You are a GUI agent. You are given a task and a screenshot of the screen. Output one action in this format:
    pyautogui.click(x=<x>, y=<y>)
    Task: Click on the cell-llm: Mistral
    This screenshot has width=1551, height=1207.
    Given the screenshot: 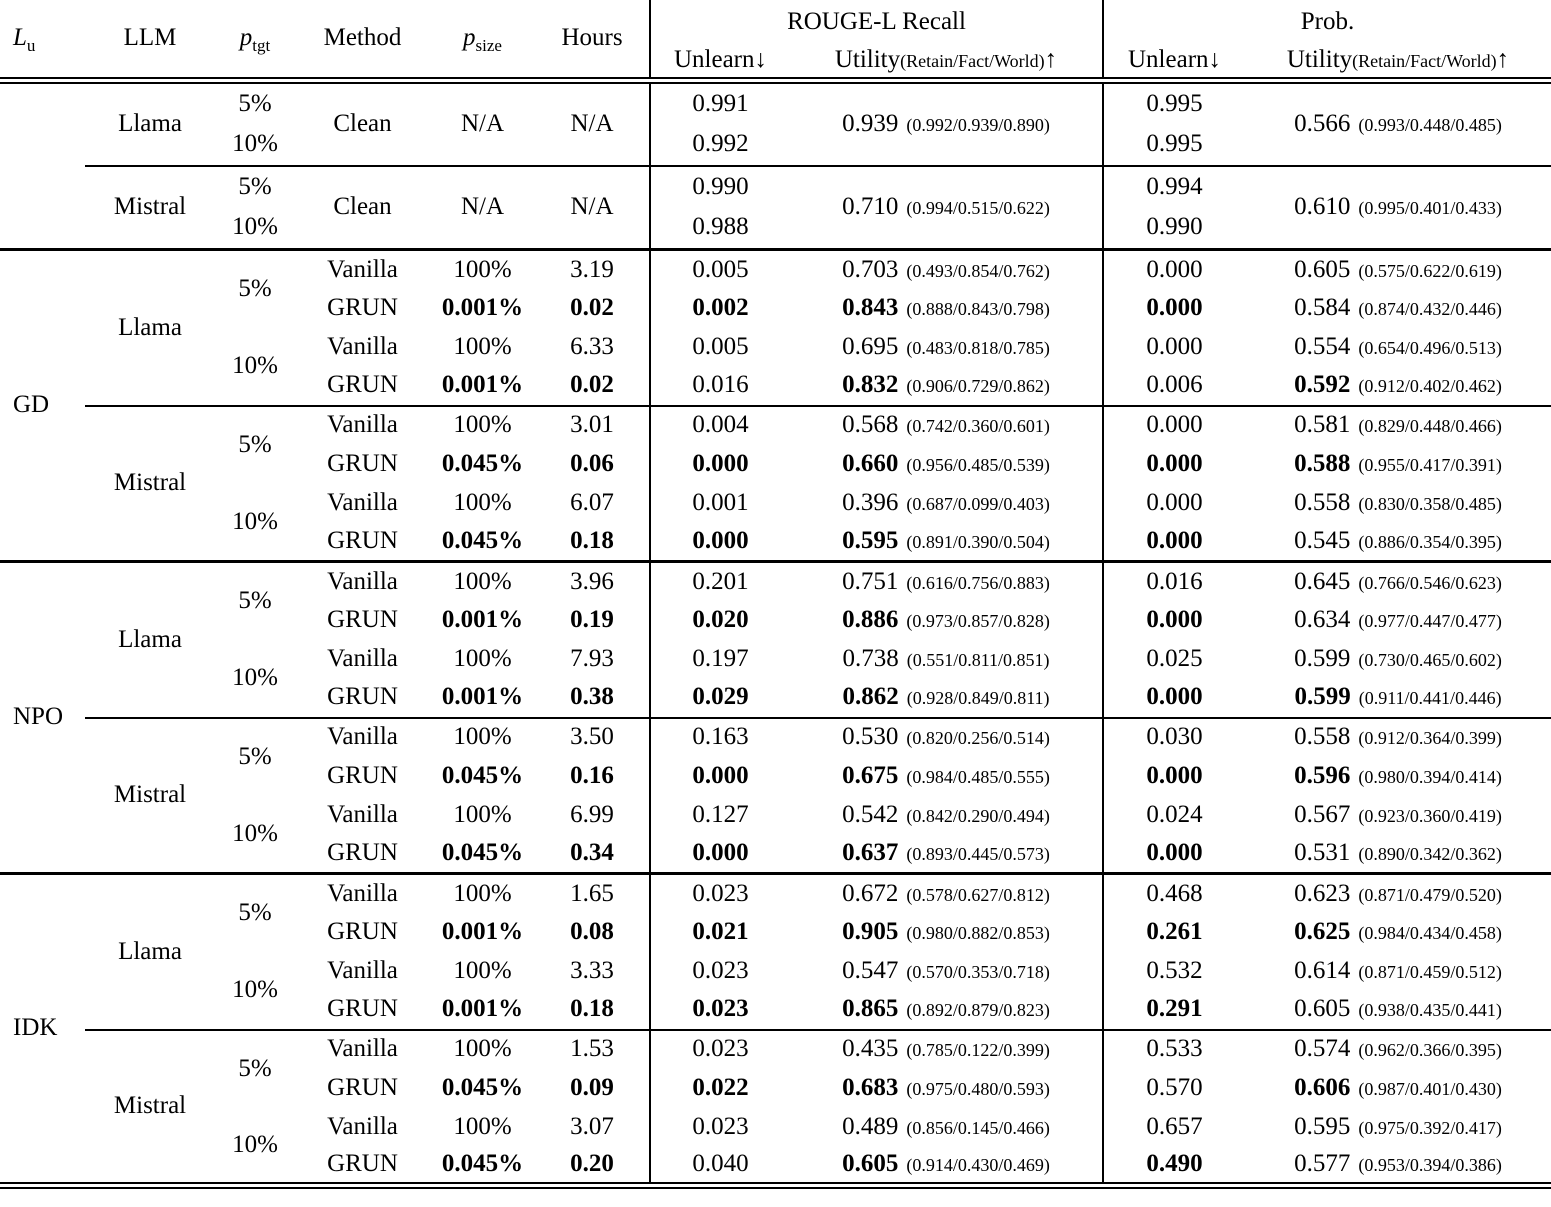 What is the action you would take?
    pyautogui.click(x=150, y=207)
    